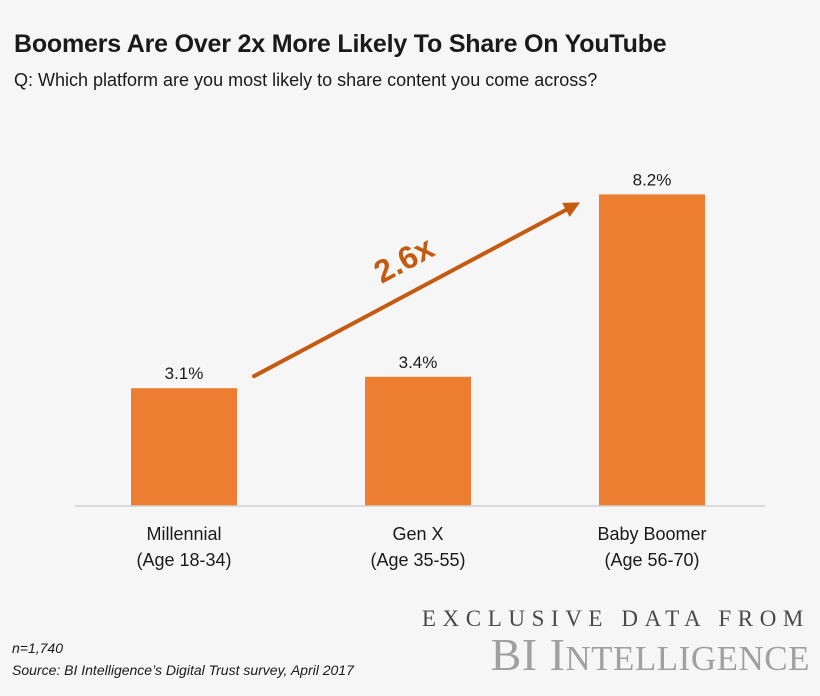  Describe the element at coordinates (183, 534) in the screenshot. I see `category-label-0-0: Millennial` at that location.